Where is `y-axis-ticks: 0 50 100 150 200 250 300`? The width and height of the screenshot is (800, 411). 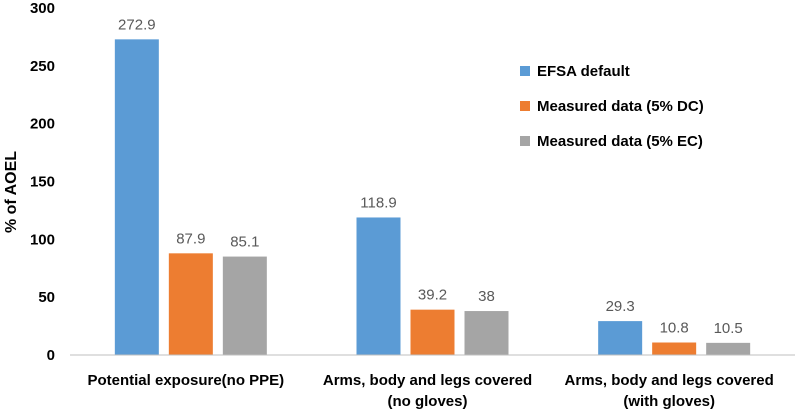 y-axis-ticks: 0 50 100 150 200 250 300 is located at coordinates (42, 182).